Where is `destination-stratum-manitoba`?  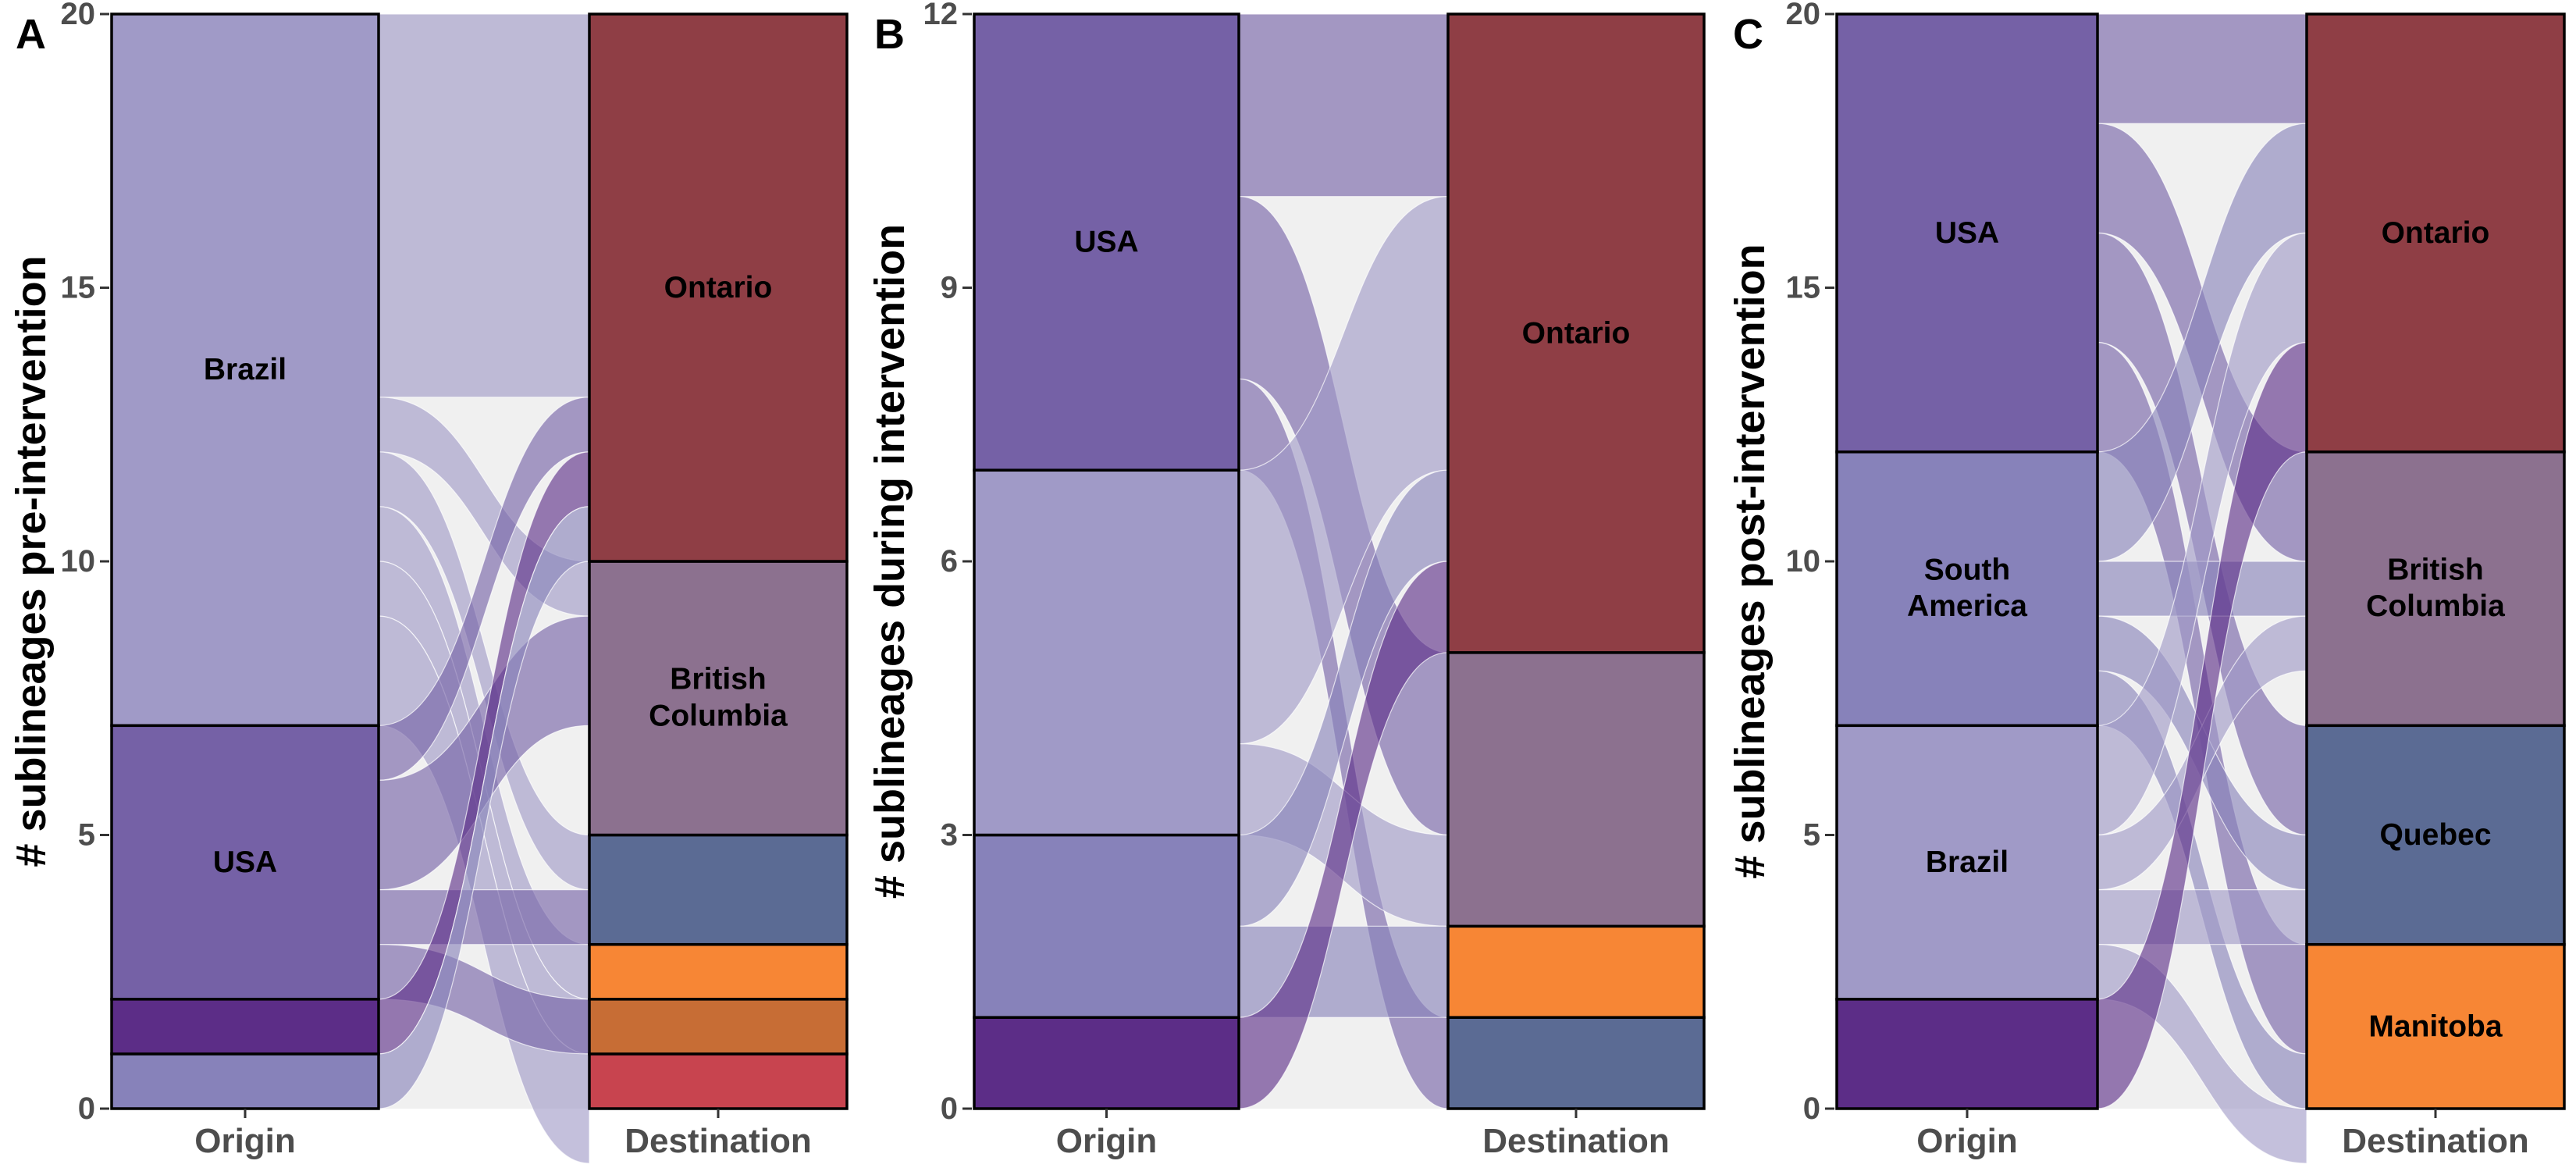 destination-stratum-manitoba is located at coordinates (2435, 1026).